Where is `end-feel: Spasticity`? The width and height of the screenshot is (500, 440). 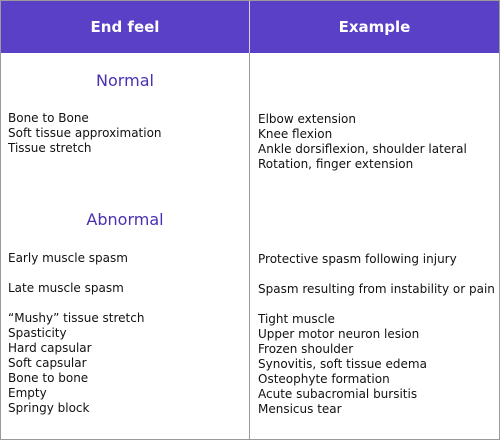 end-feel: Spasticity is located at coordinates (37, 333).